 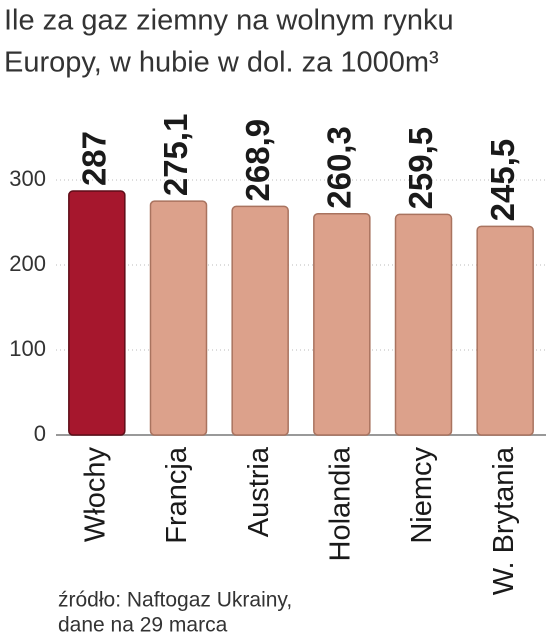 I want to click on y-tick-label: 100, so click(x=27, y=348).